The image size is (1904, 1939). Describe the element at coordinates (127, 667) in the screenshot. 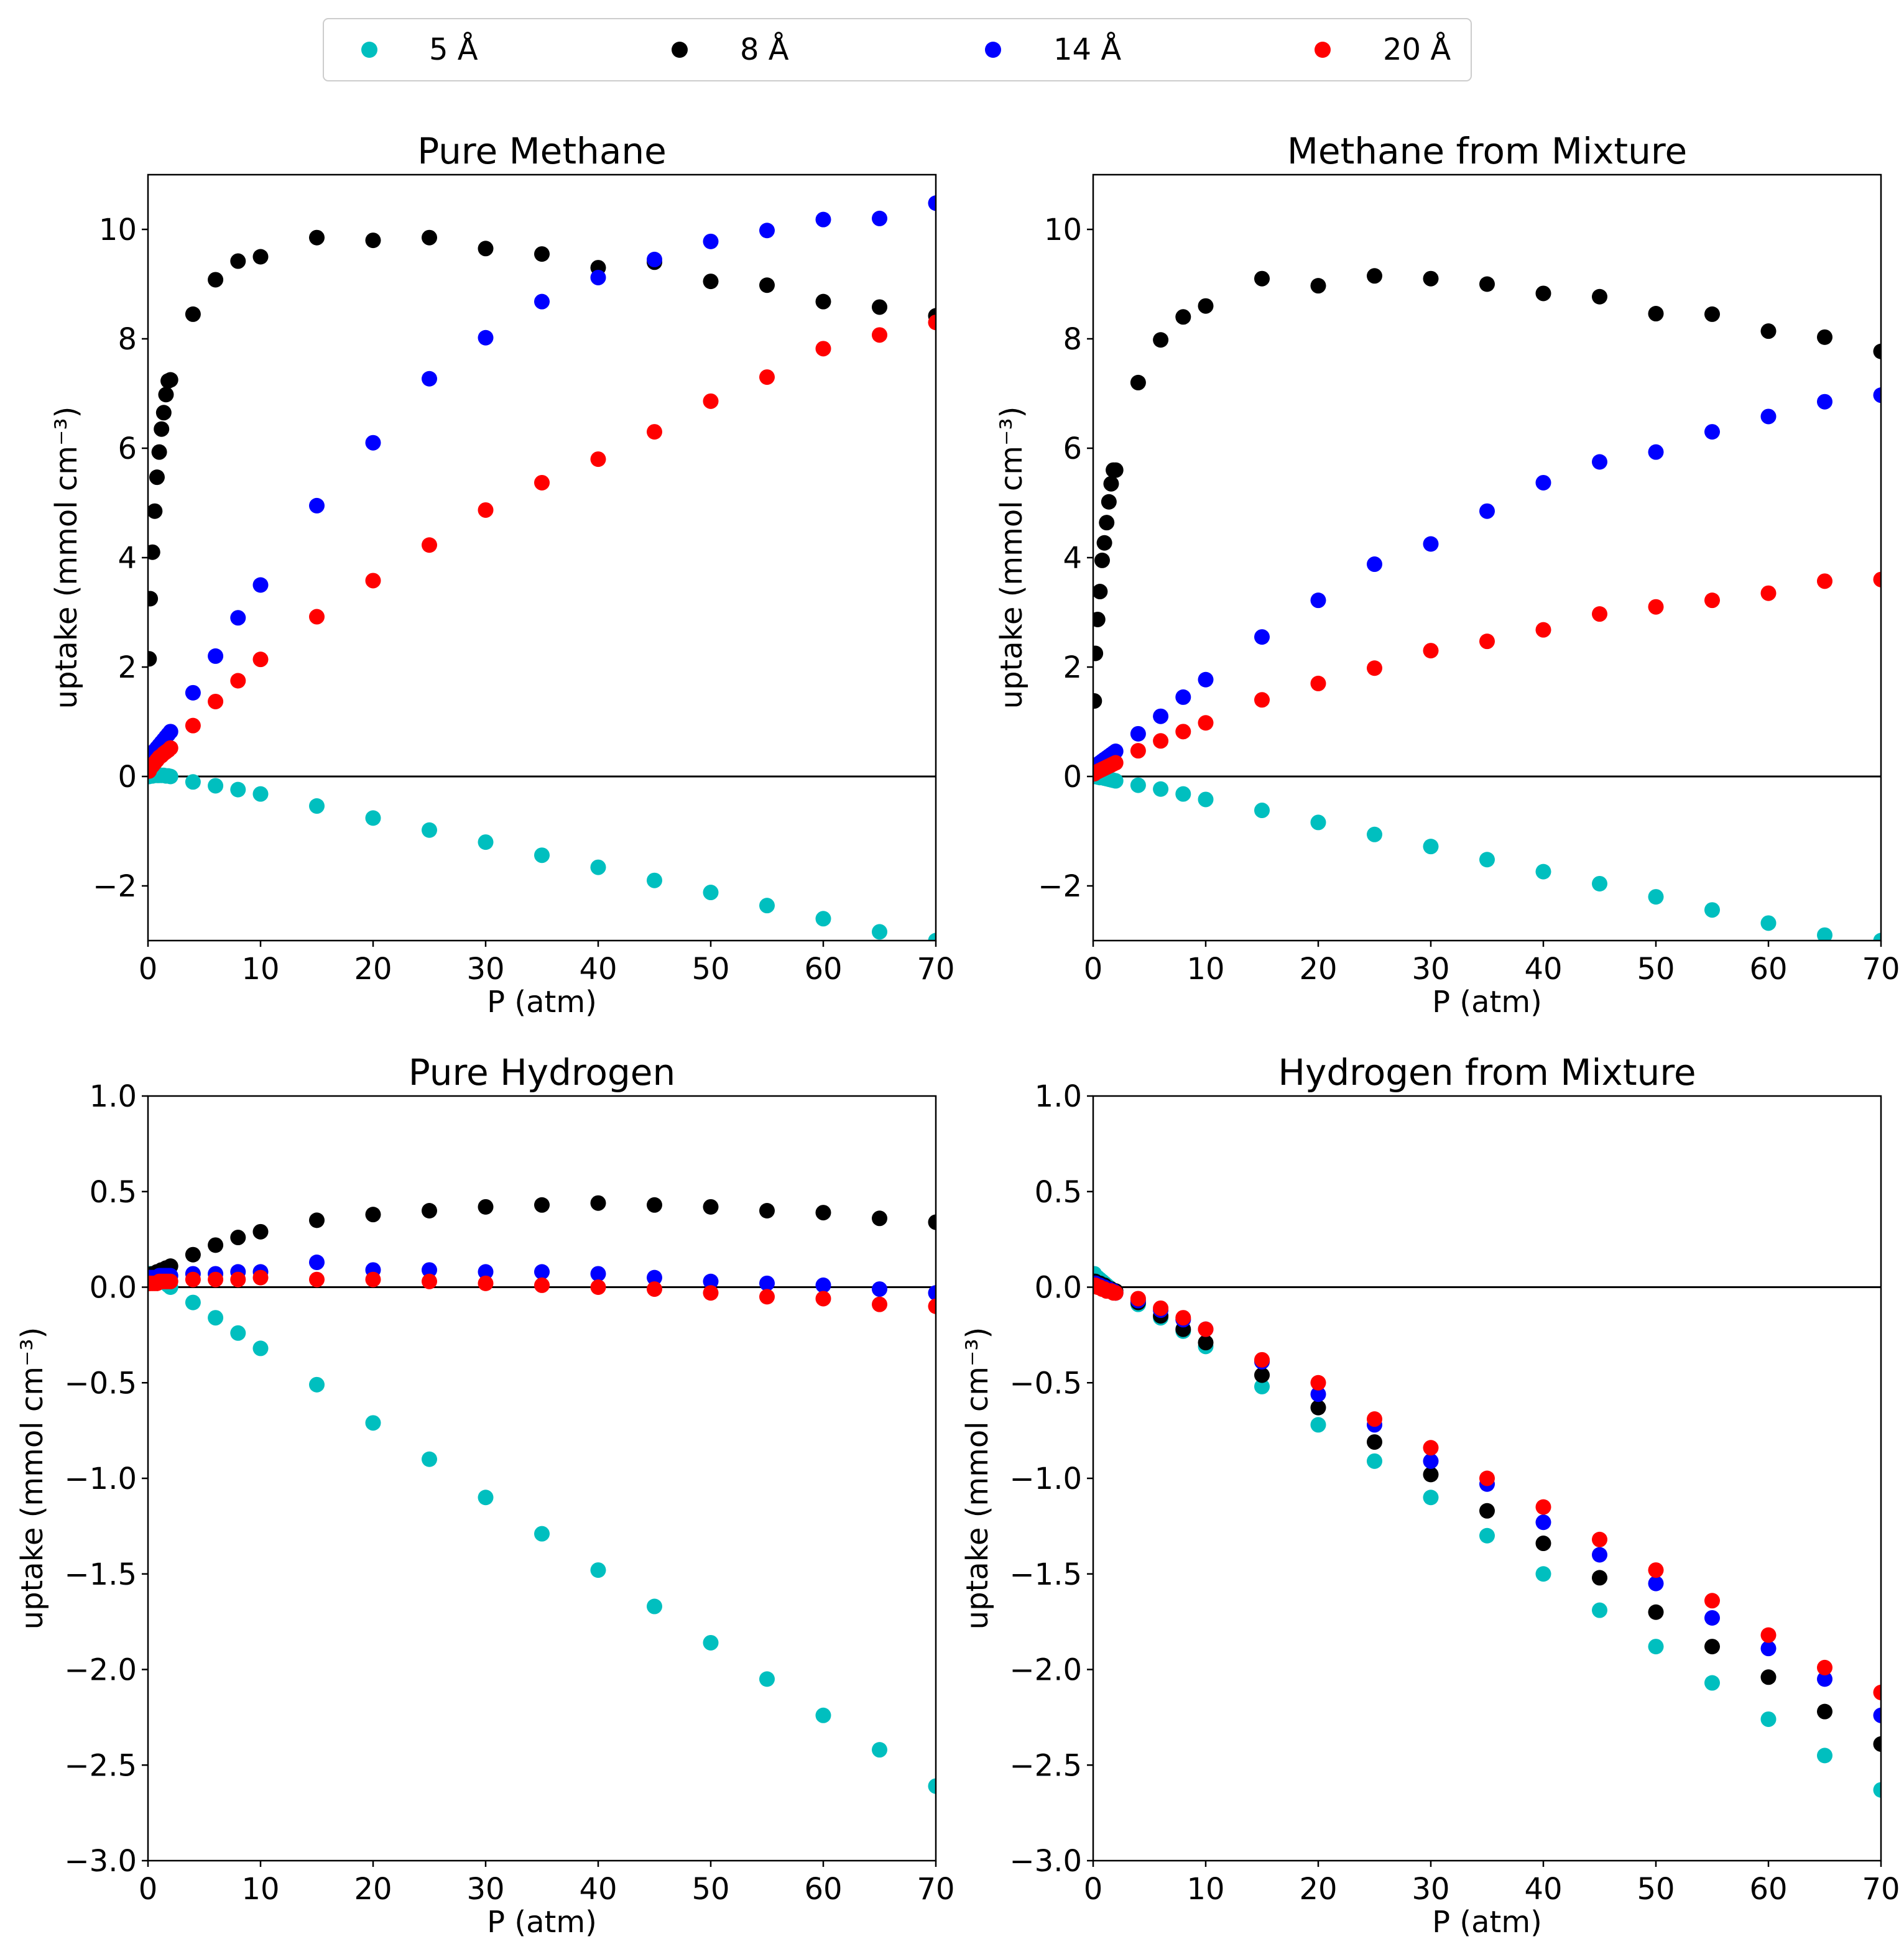

I see `y-tick-label: 2` at that location.